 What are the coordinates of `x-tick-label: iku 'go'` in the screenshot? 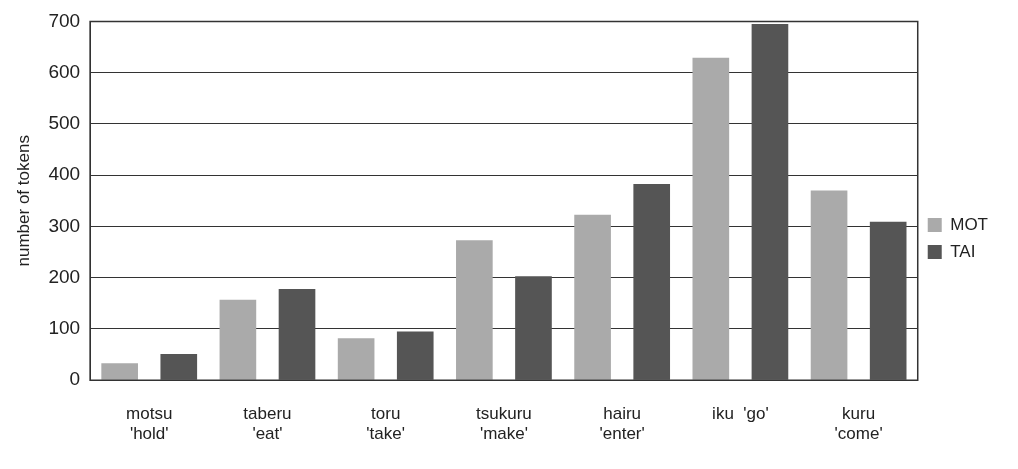 It's located at (740, 414).